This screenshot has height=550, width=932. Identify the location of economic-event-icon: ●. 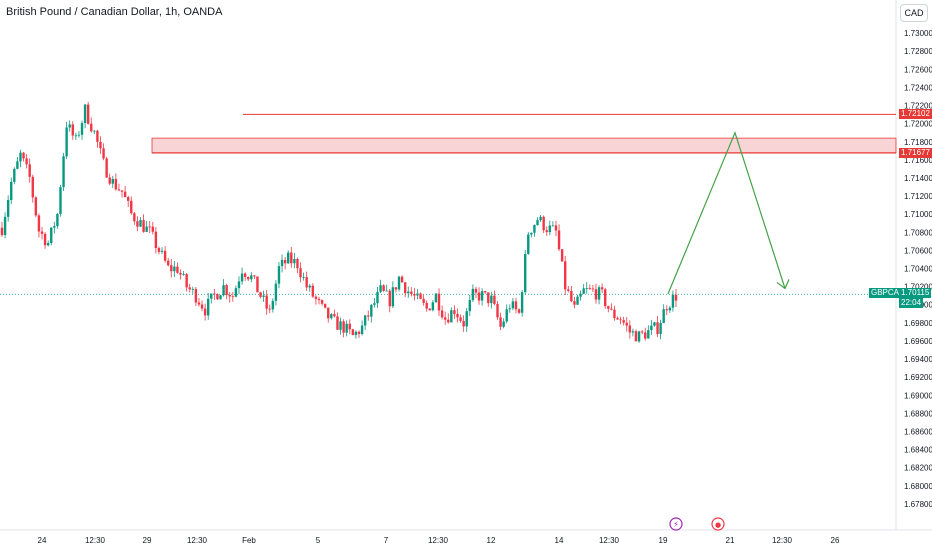
(718, 524).